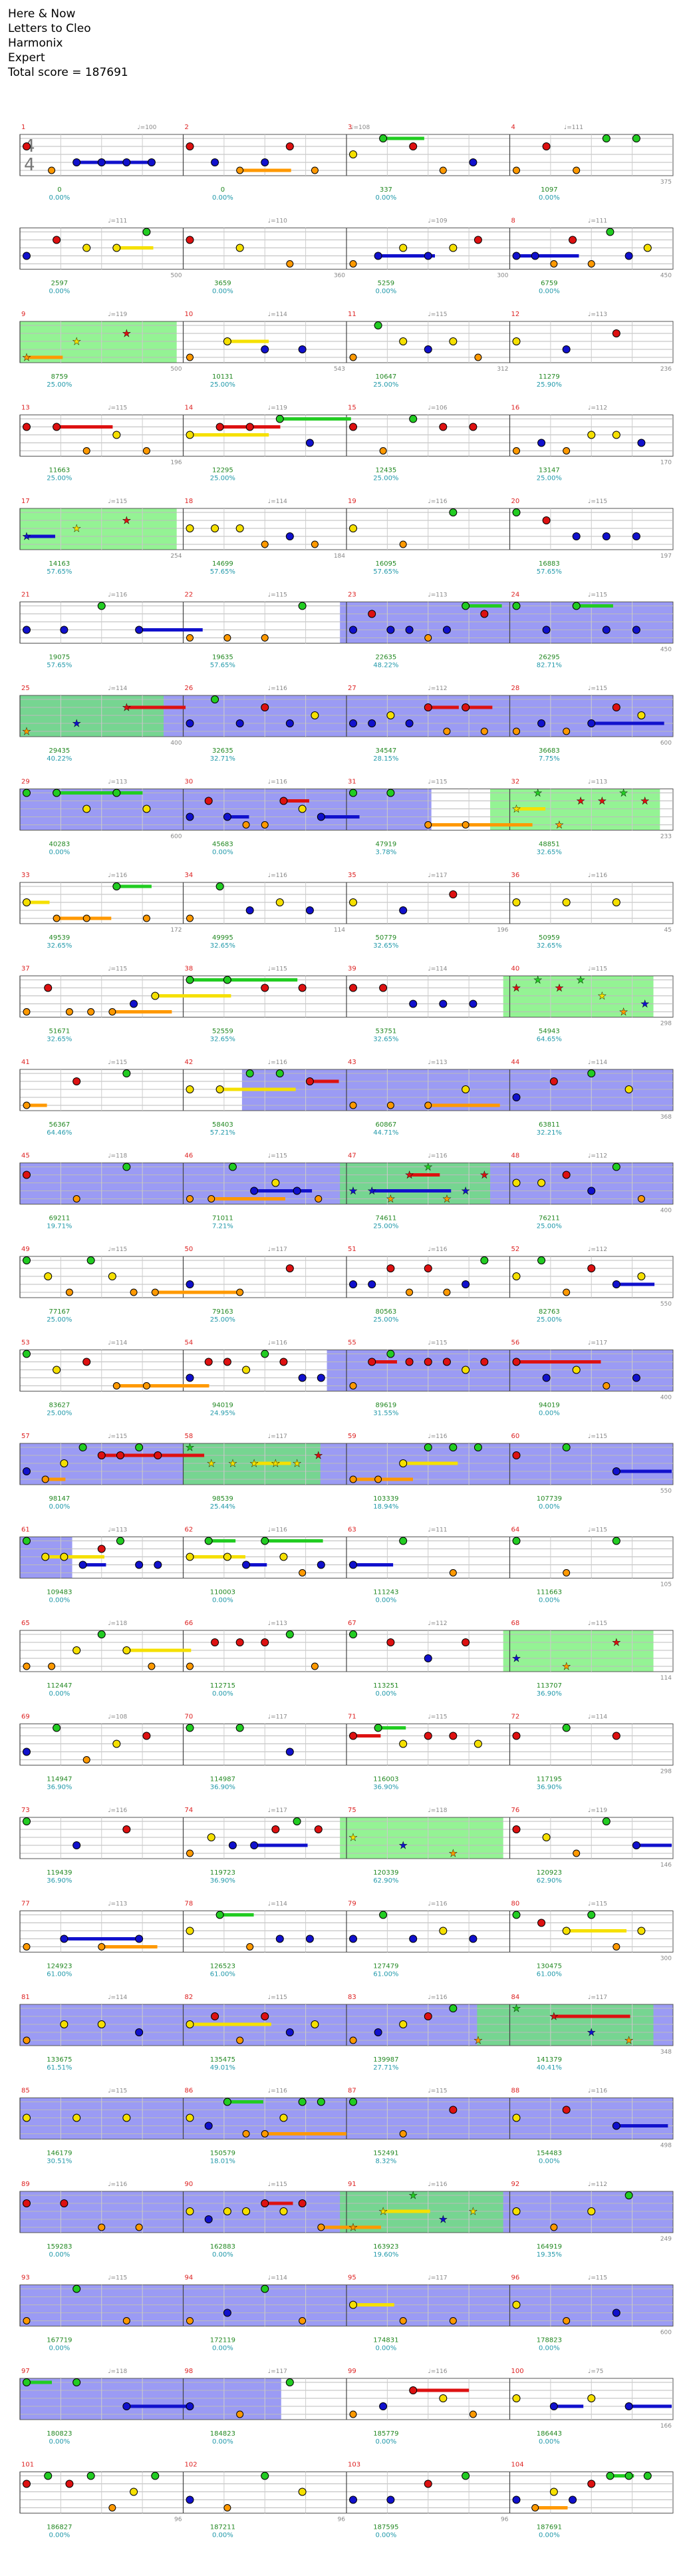 This screenshot has width=681, height=2576. I want to click on streak-label: 375, so click(666, 183).